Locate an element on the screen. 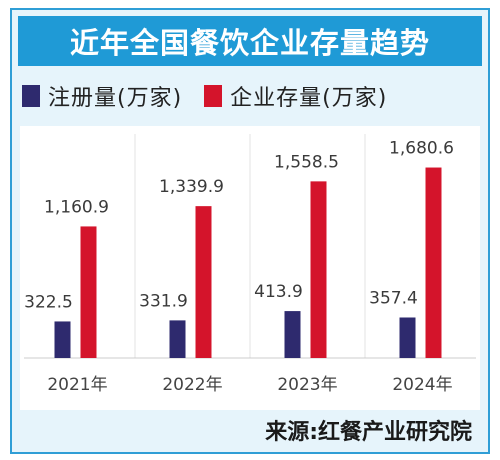 Image resolution: width=500 pixels, height=460 pixels. legend-item-registrations: 注册量(万家) is located at coordinates (102, 96).